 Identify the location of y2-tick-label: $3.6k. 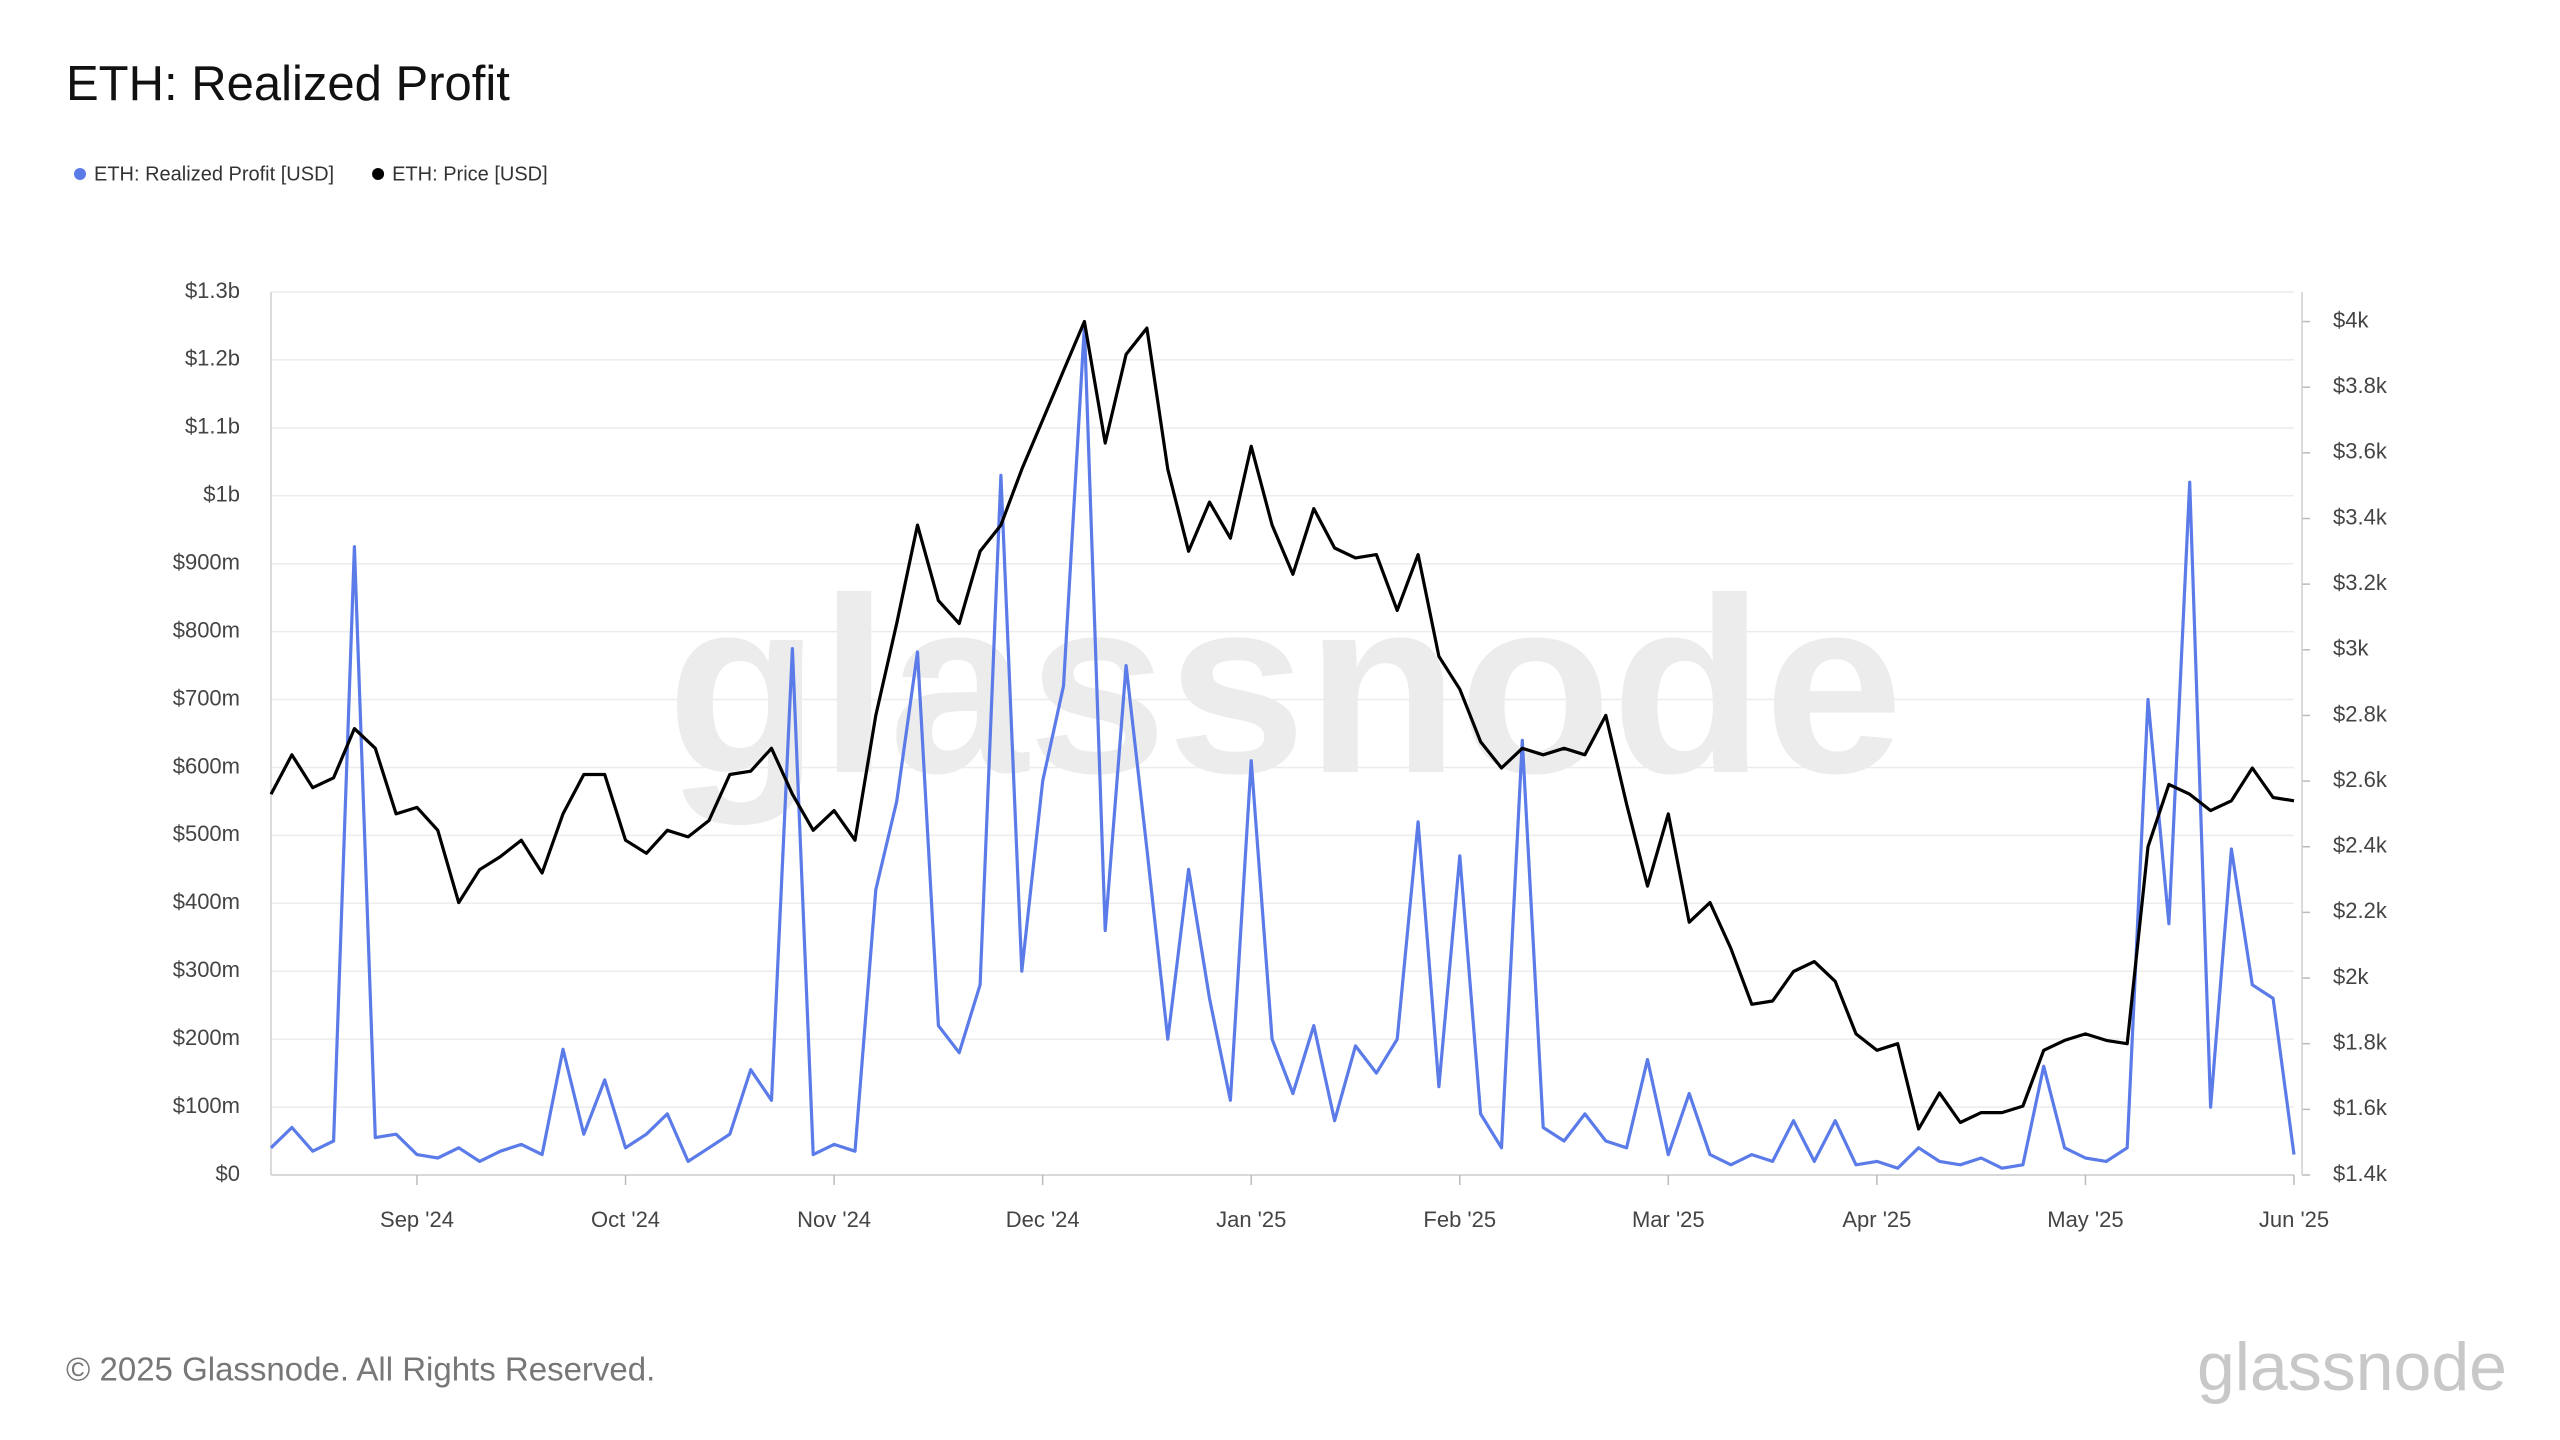
(2360, 451).